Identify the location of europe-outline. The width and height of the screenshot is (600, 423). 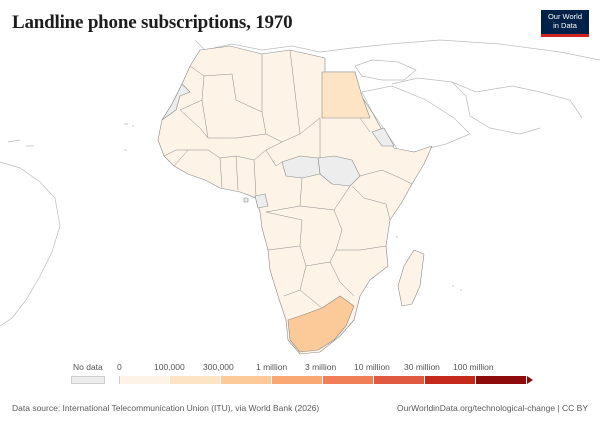
(397, 50).